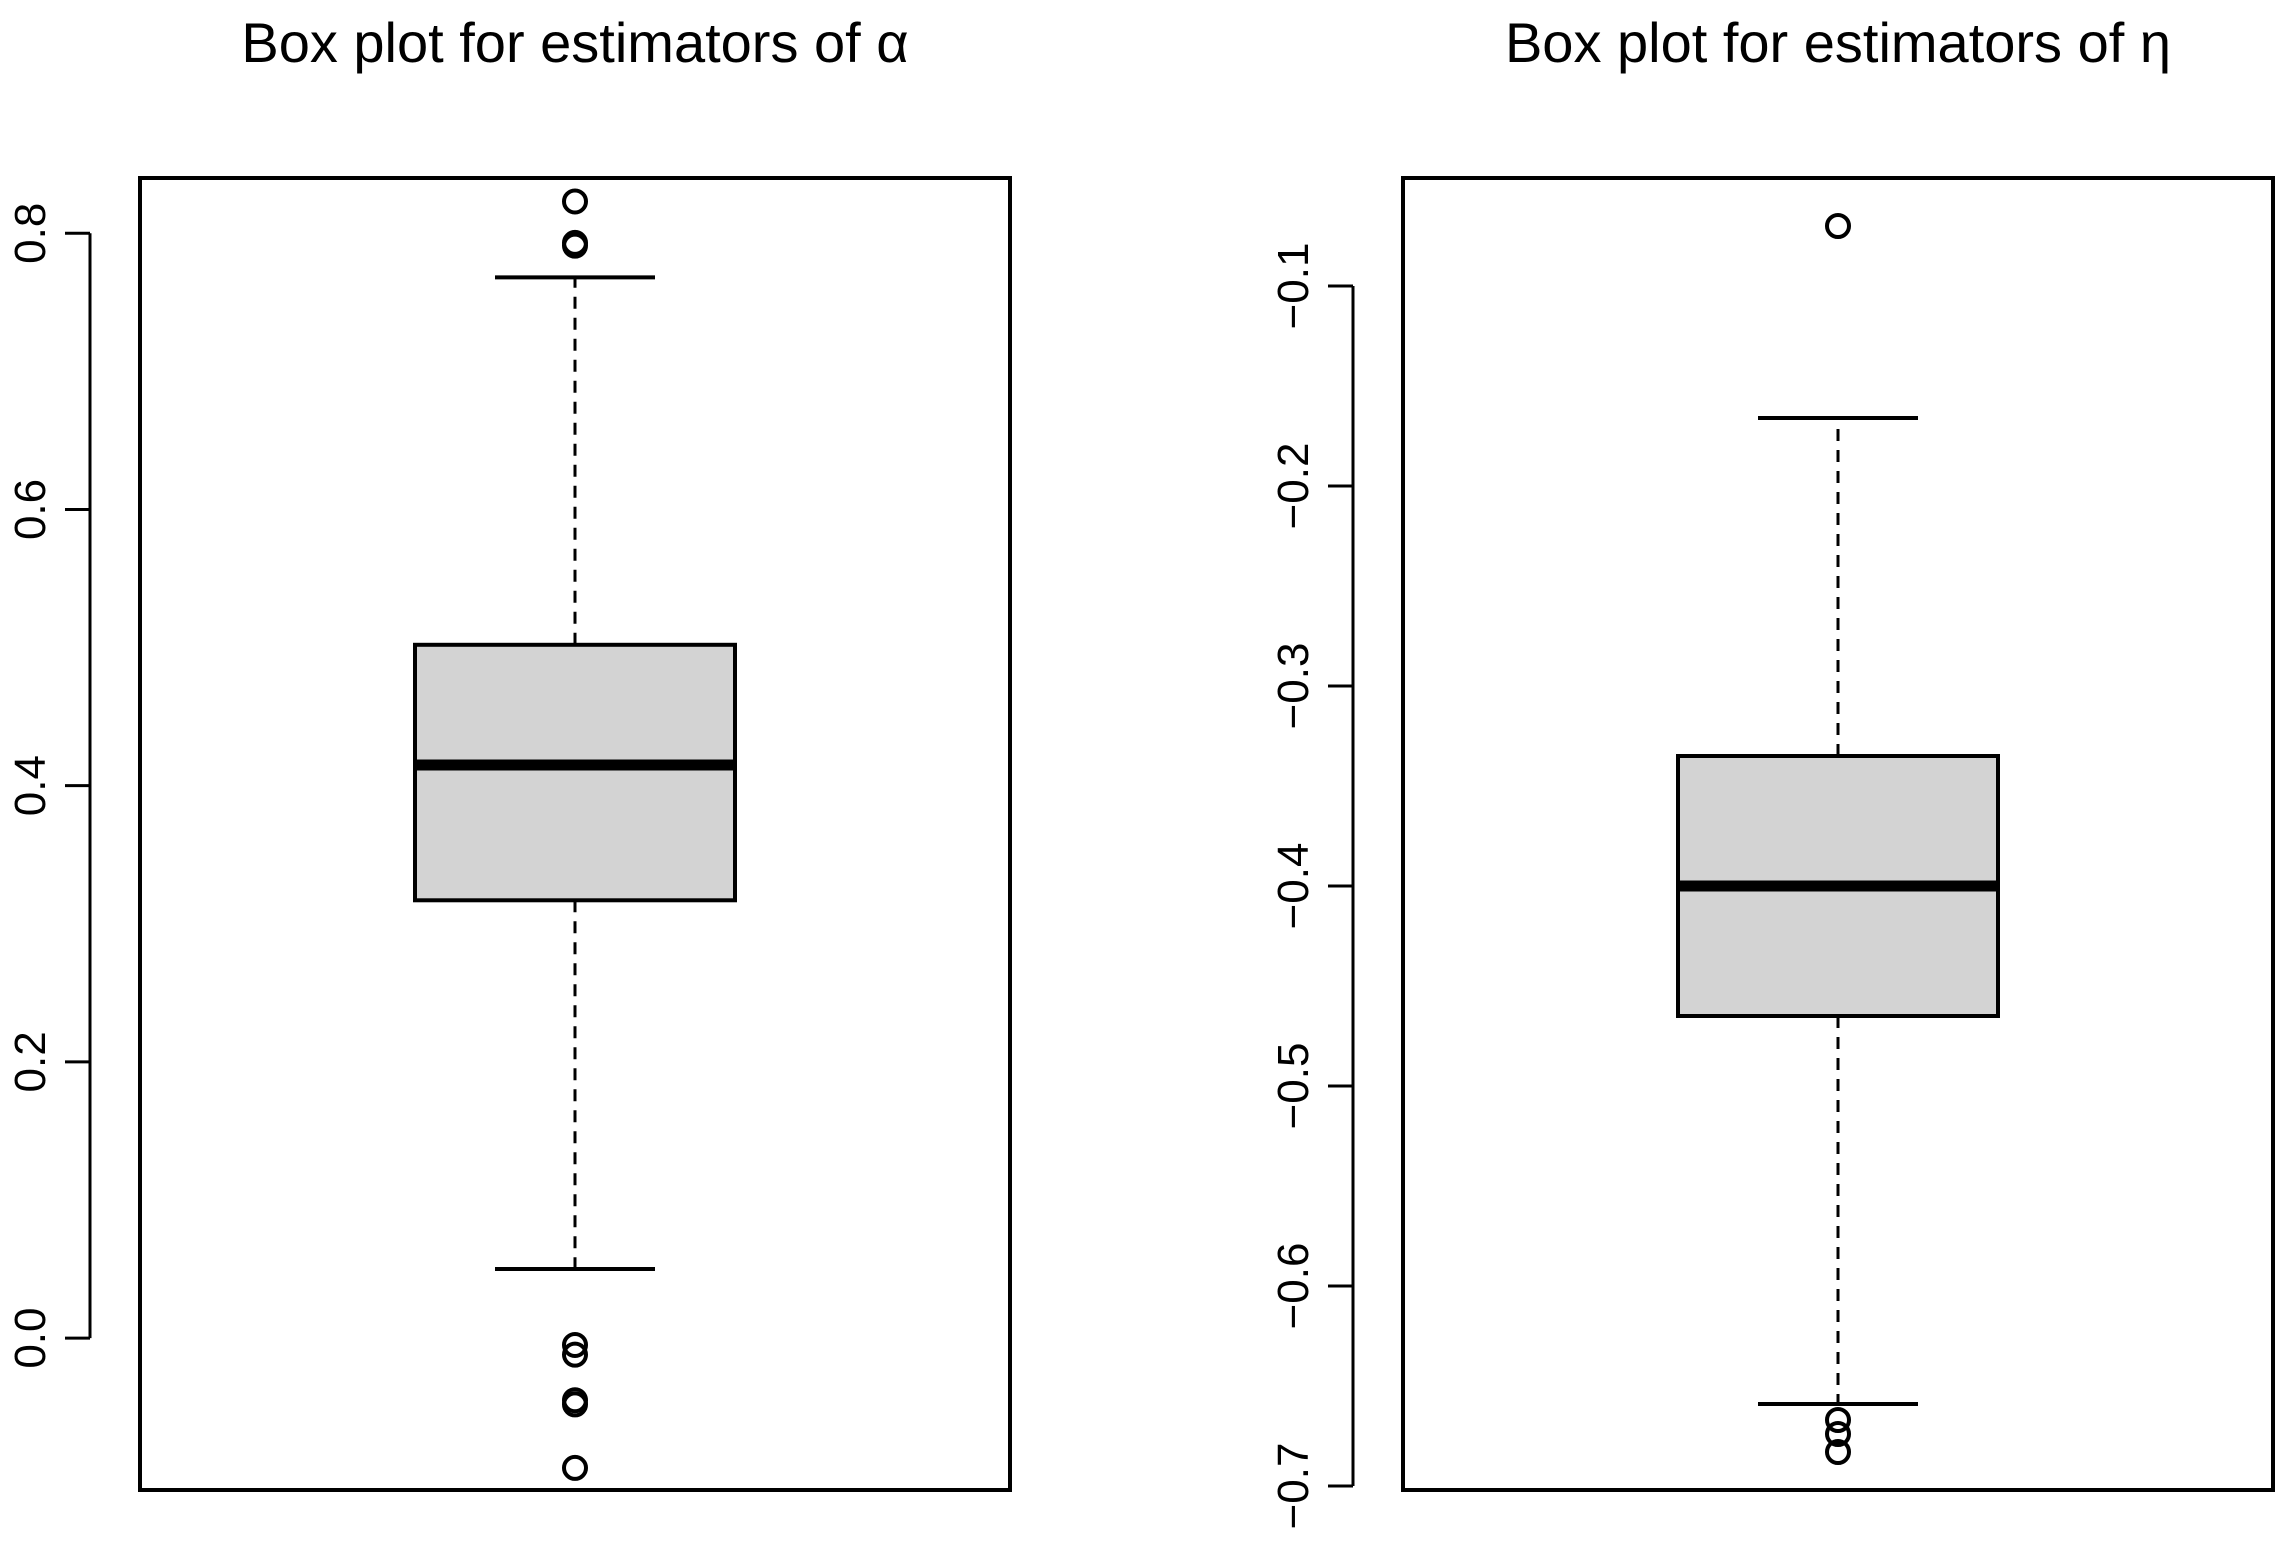 The image size is (2288, 1544). What do you see at coordinates (1293, 886) in the screenshot?
I see `y-tick-label: −0.4` at bounding box center [1293, 886].